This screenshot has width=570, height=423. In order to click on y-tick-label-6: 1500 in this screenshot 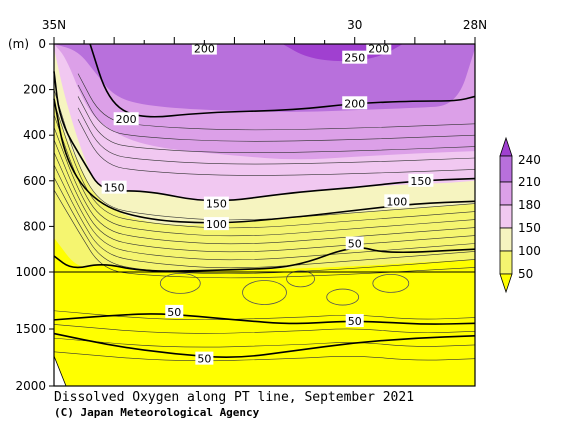, I will do `click(30, 329)`.